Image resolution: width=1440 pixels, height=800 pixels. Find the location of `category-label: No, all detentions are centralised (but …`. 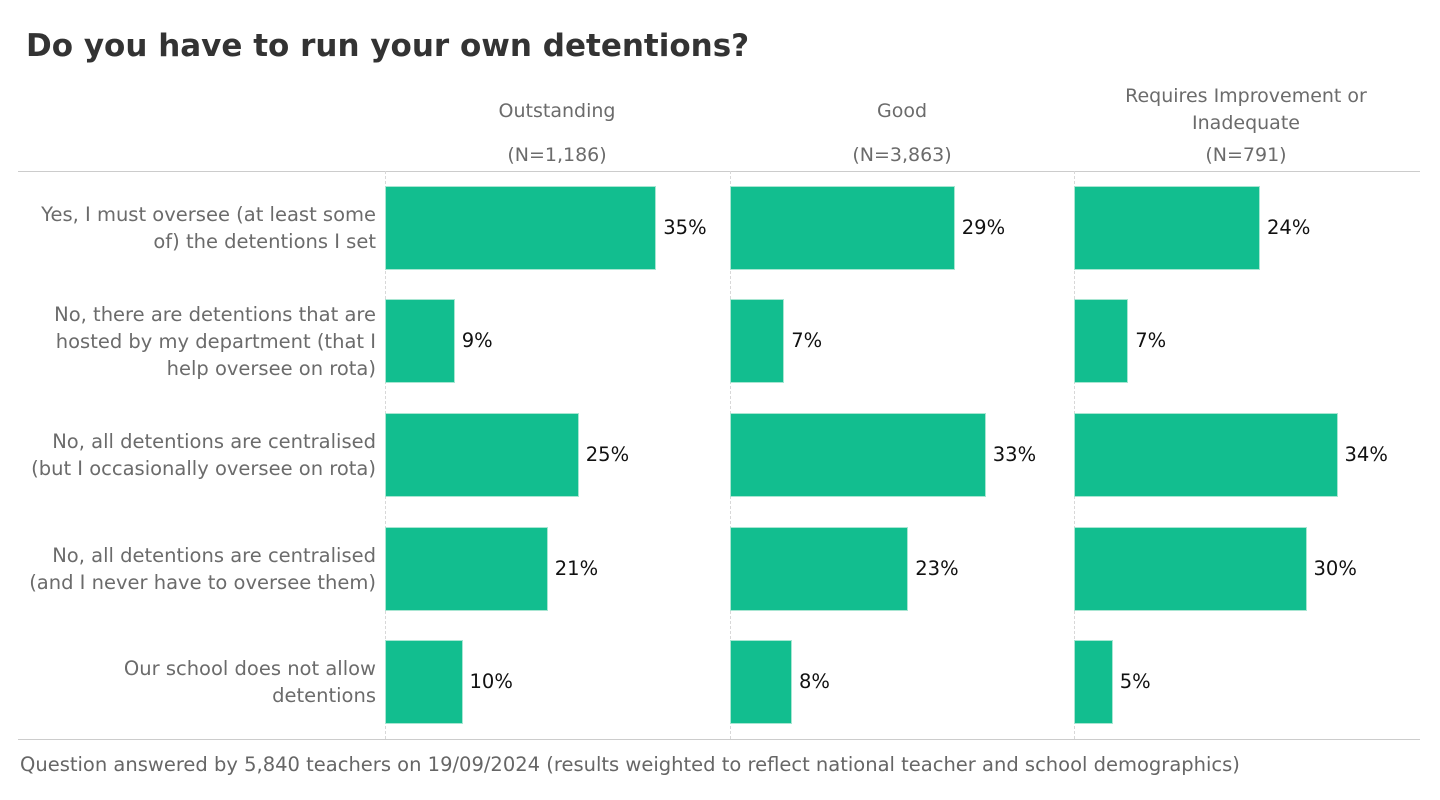

category-label: No, all detentions are centralised (but … is located at coordinates (203, 455).